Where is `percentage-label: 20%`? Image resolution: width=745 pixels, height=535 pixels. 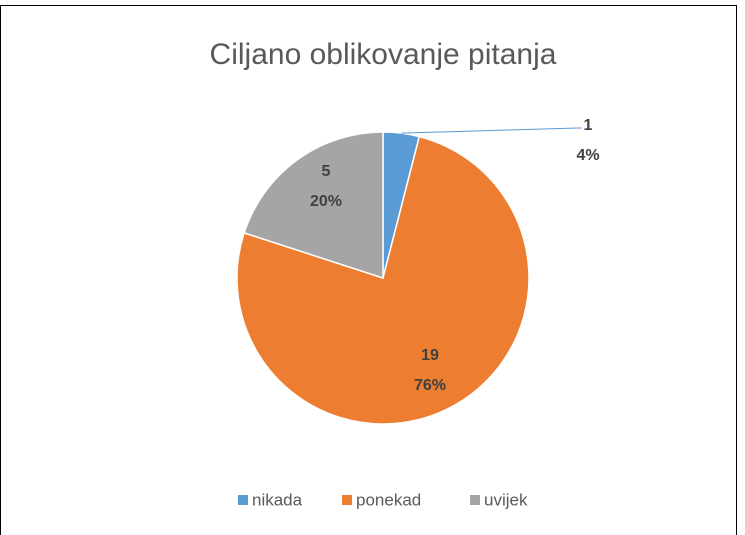
percentage-label: 20% is located at coordinates (326, 201).